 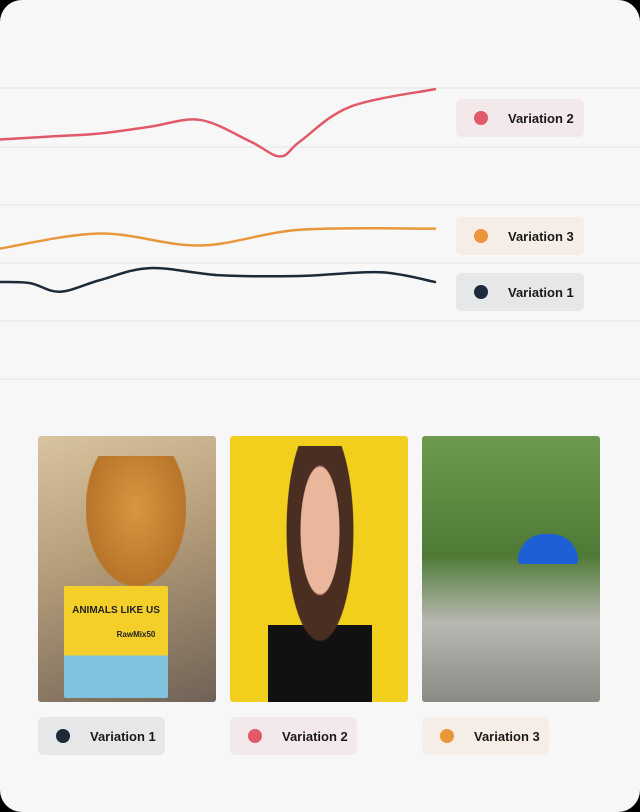 I want to click on gallery-label-variation-3: Variation 3, so click(x=485, y=736).